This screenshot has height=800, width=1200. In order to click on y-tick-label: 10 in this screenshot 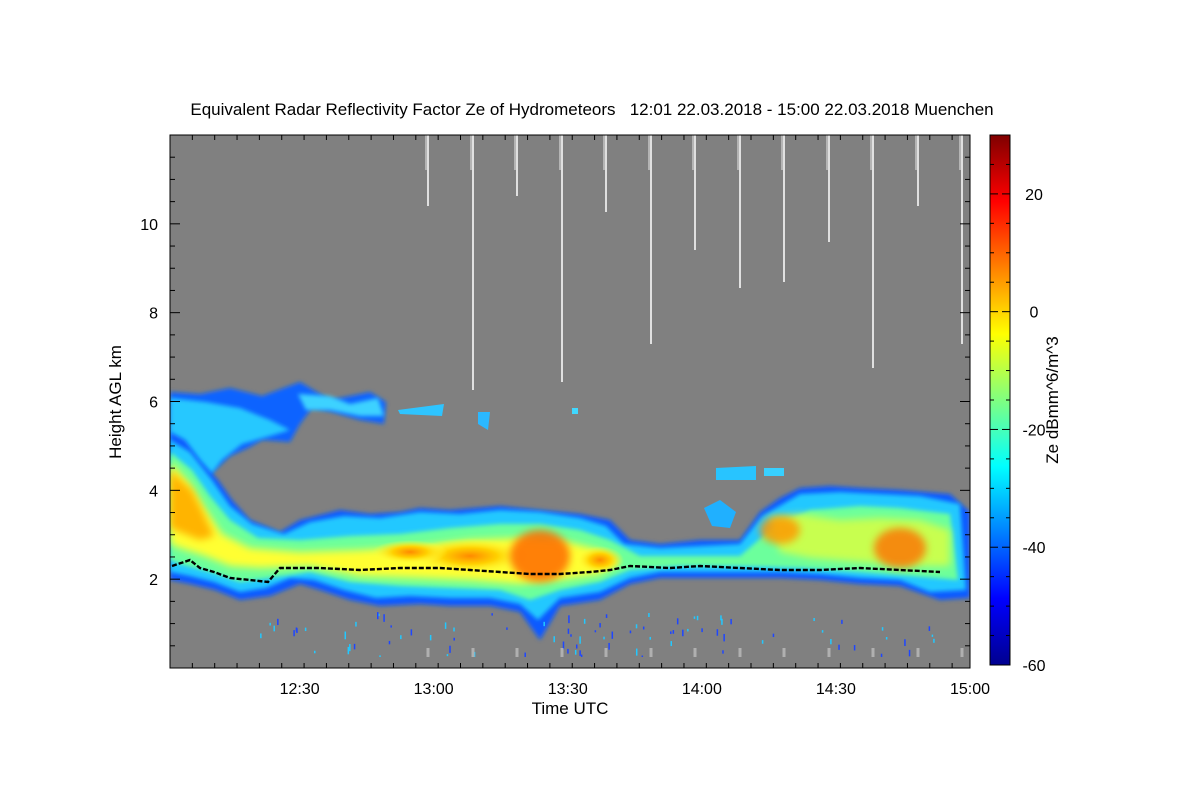, I will do `click(149, 225)`.